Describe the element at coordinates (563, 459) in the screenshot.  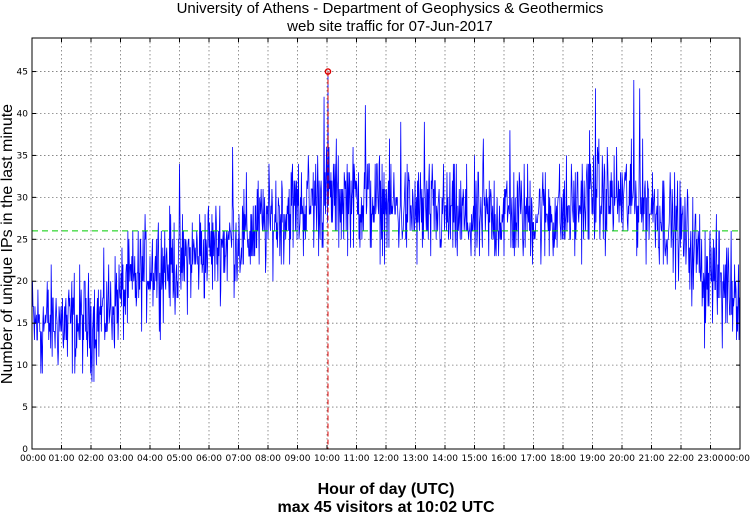
I see `x-tick-label-18: 18:00` at that location.